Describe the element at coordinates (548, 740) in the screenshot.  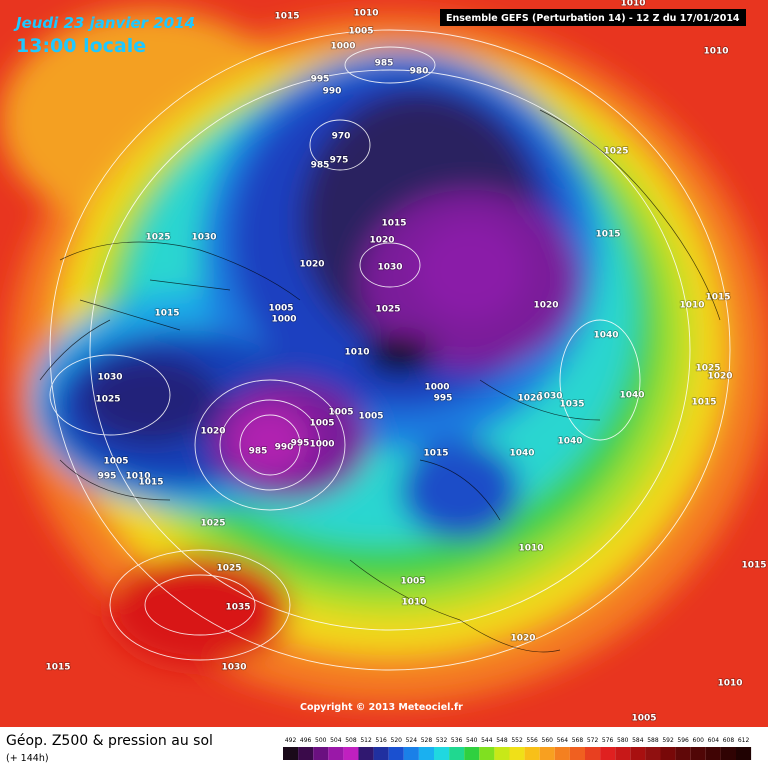
I see `legend-label: 560` at that location.